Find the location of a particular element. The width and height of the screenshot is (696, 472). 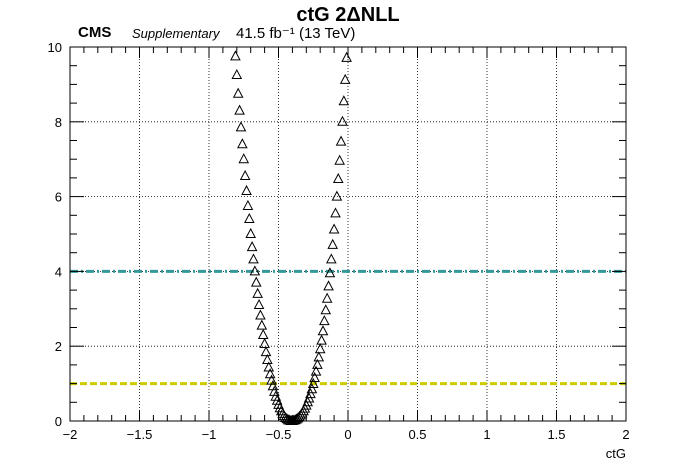

chart-title: ctG 2ΔNLL is located at coordinates (348, 15).